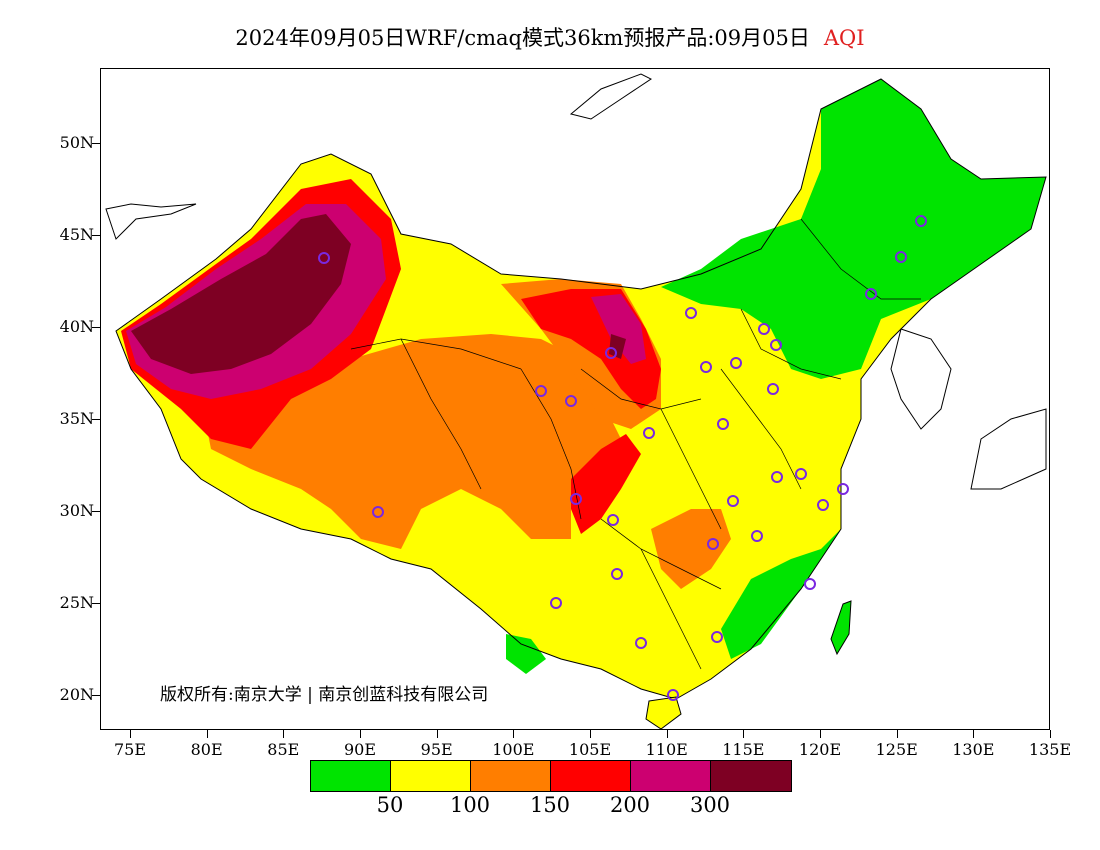 The height and width of the screenshot is (850, 1100). What do you see at coordinates (76, 510) in the screenshot?
I see `latitude-tick-label: 30N` at bounding box center [76, 510].